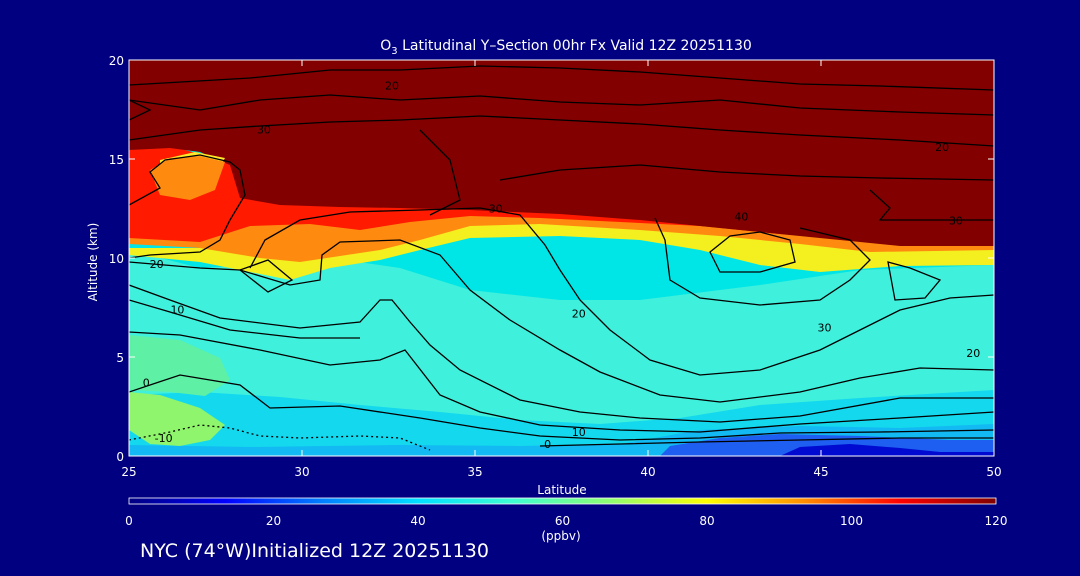 This screenshot has width=1080, height=576. Describe the element at coordinates (931, 205) in the screenshot. I see `contour-line-mid-b` at that location.